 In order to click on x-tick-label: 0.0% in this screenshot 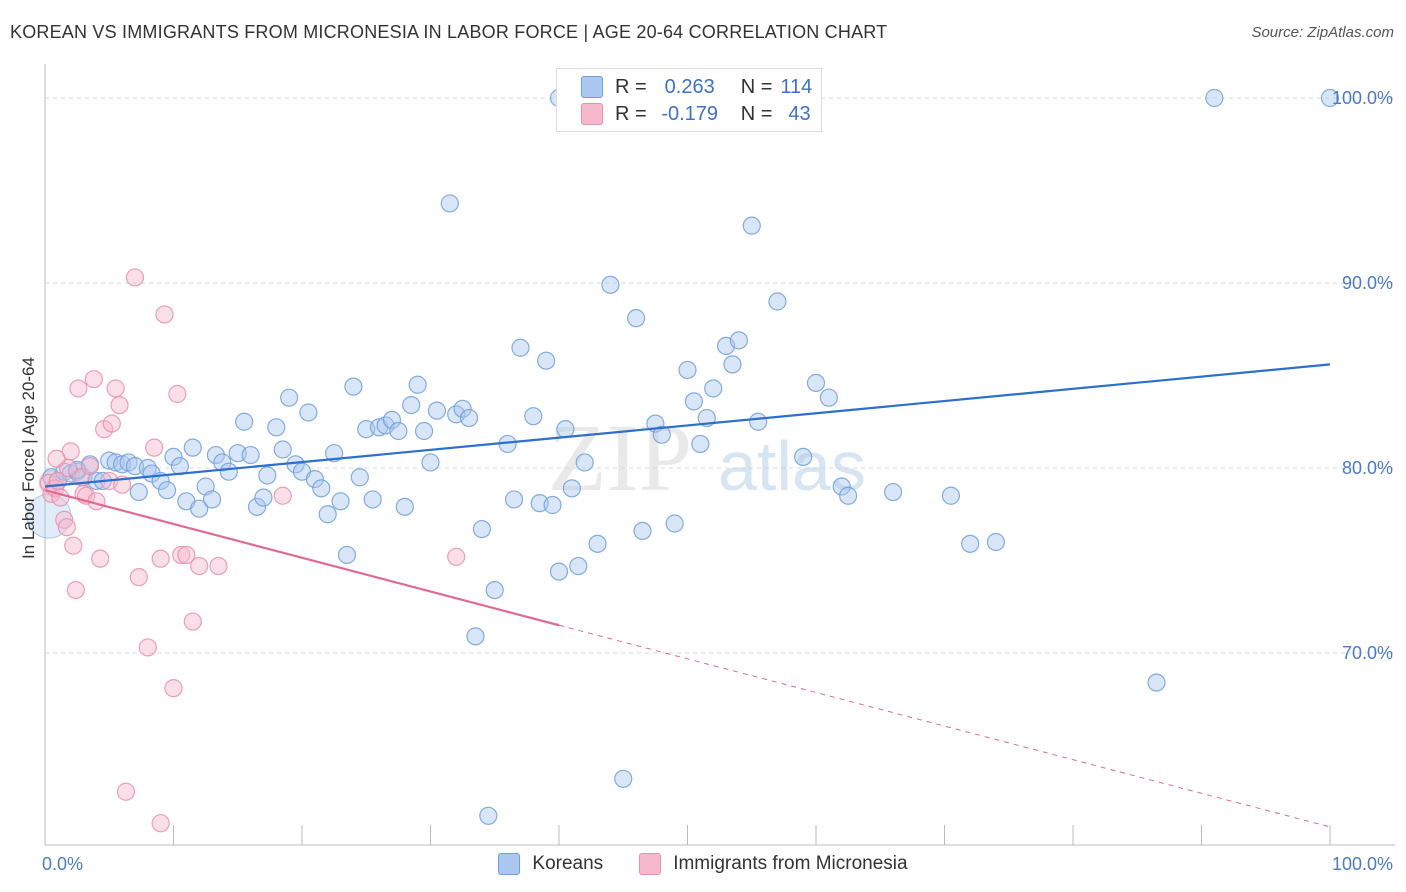, I will do `click(62, 864)`.